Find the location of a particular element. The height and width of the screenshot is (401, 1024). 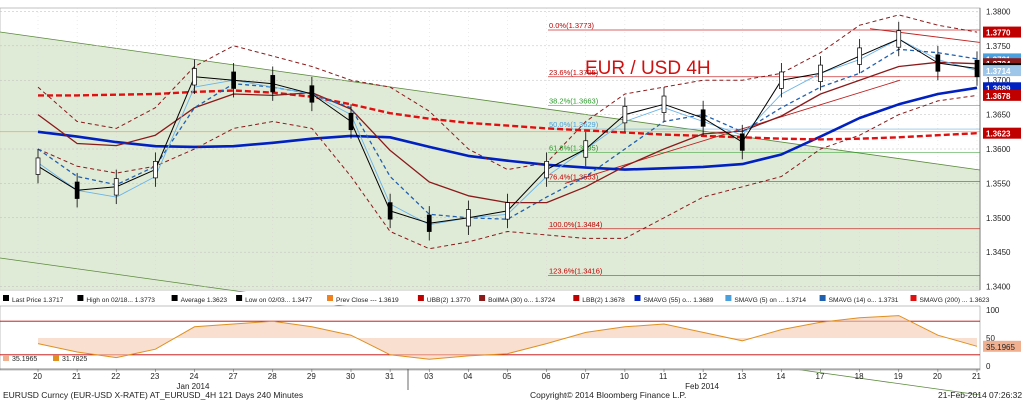

x-tick-label: 24 is located at coordinates (194, 376).